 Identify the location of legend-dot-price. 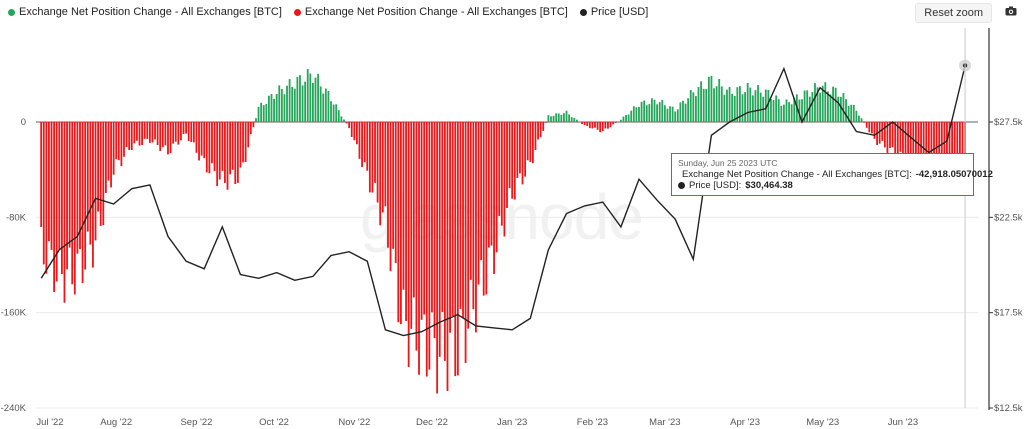
(583, 12).